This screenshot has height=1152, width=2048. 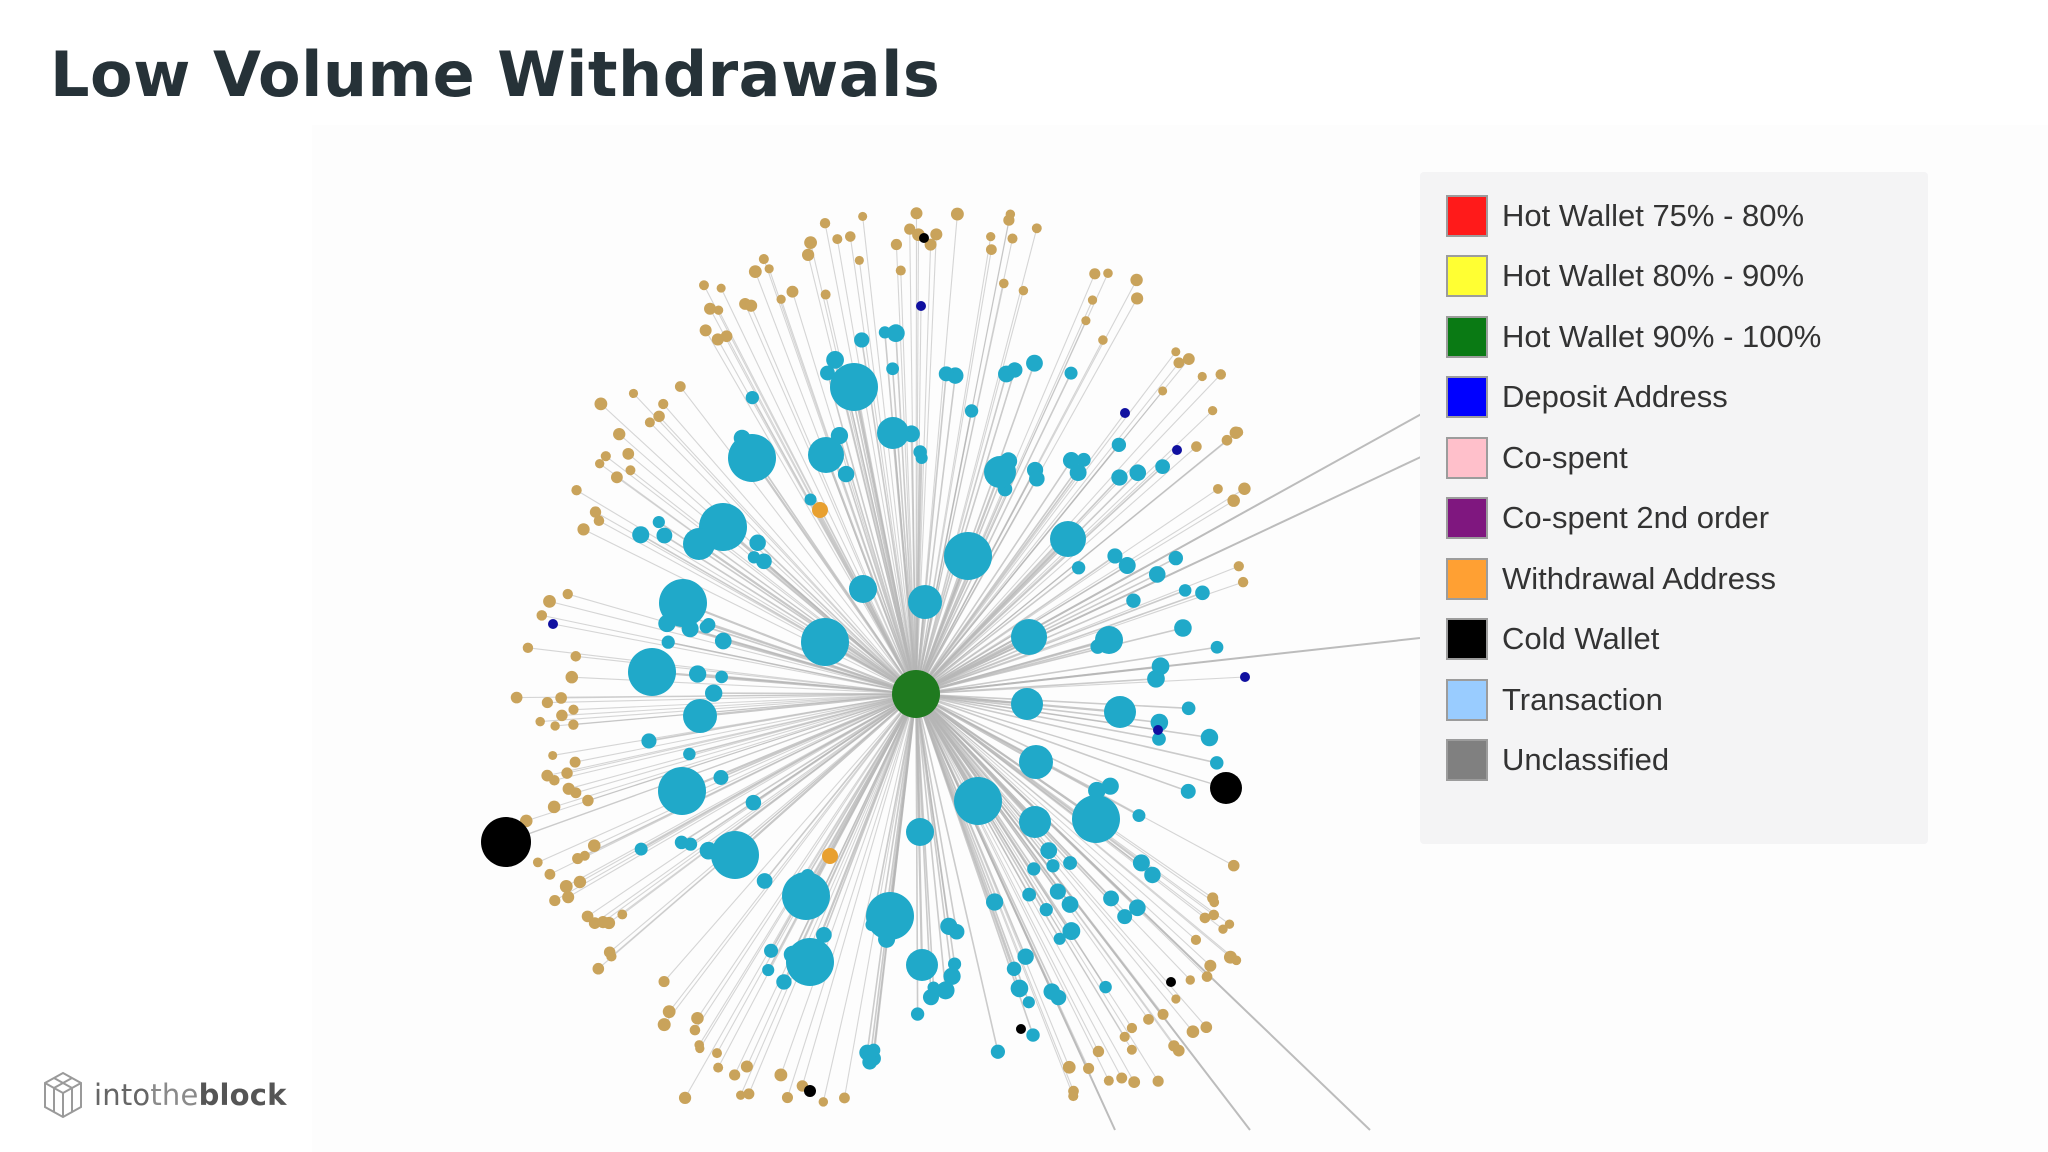 I want to click on legend-item-unclassified: Unclassified, so click(x=1557, y=760).